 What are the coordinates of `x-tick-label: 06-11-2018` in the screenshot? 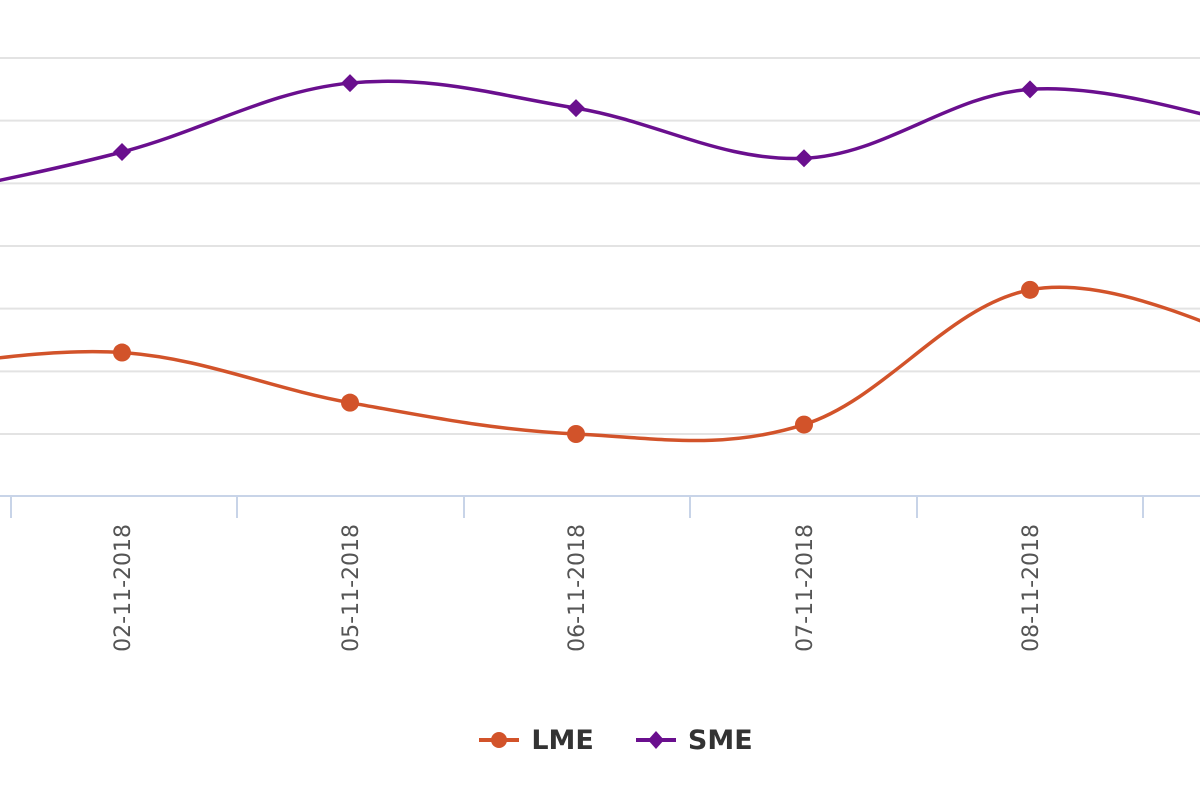 It's located at (577, 588).